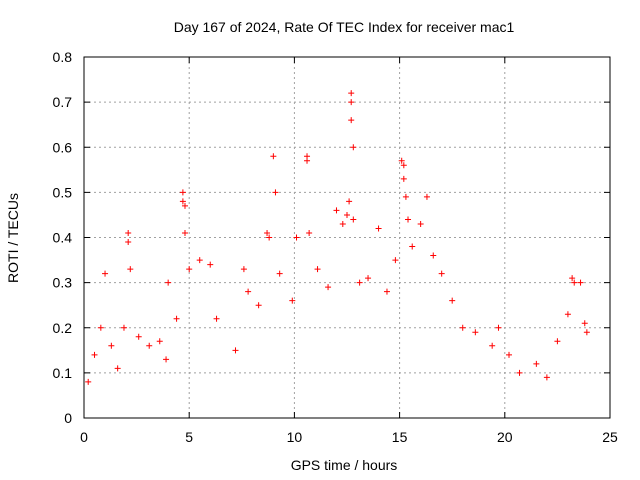 This screenshot has width=640, height=480. I want to click on x-tick-label: 0, so click(84, 437).